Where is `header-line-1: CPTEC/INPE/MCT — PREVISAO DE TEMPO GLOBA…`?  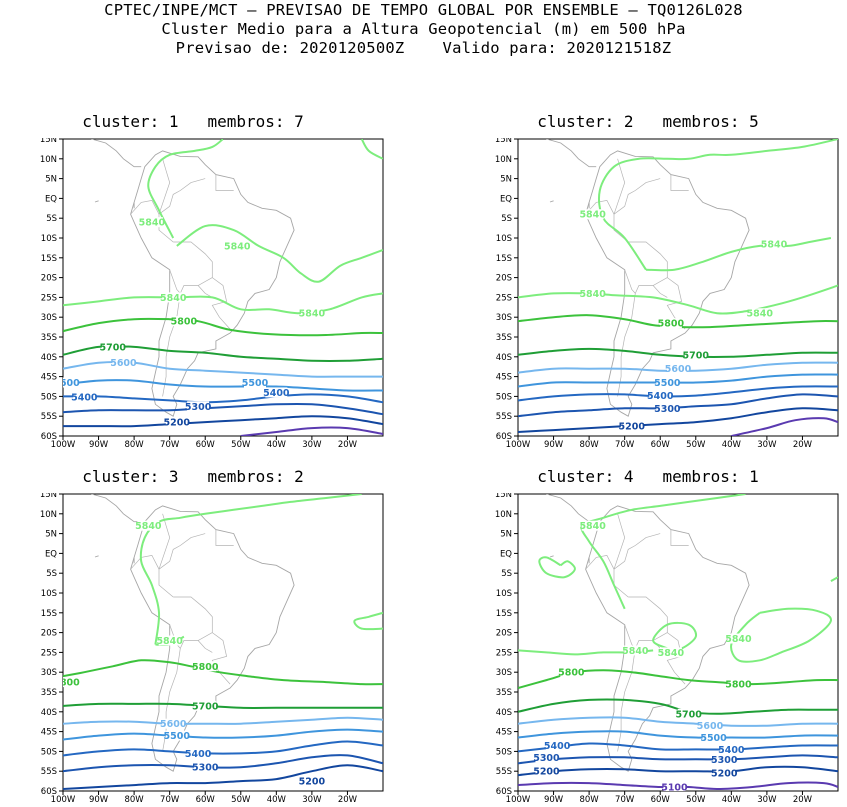 header-line-1: CPTEC/INPE/MCT — PREVISAO DE TEMPO GLOBA… is located at coordinates (423, 10).